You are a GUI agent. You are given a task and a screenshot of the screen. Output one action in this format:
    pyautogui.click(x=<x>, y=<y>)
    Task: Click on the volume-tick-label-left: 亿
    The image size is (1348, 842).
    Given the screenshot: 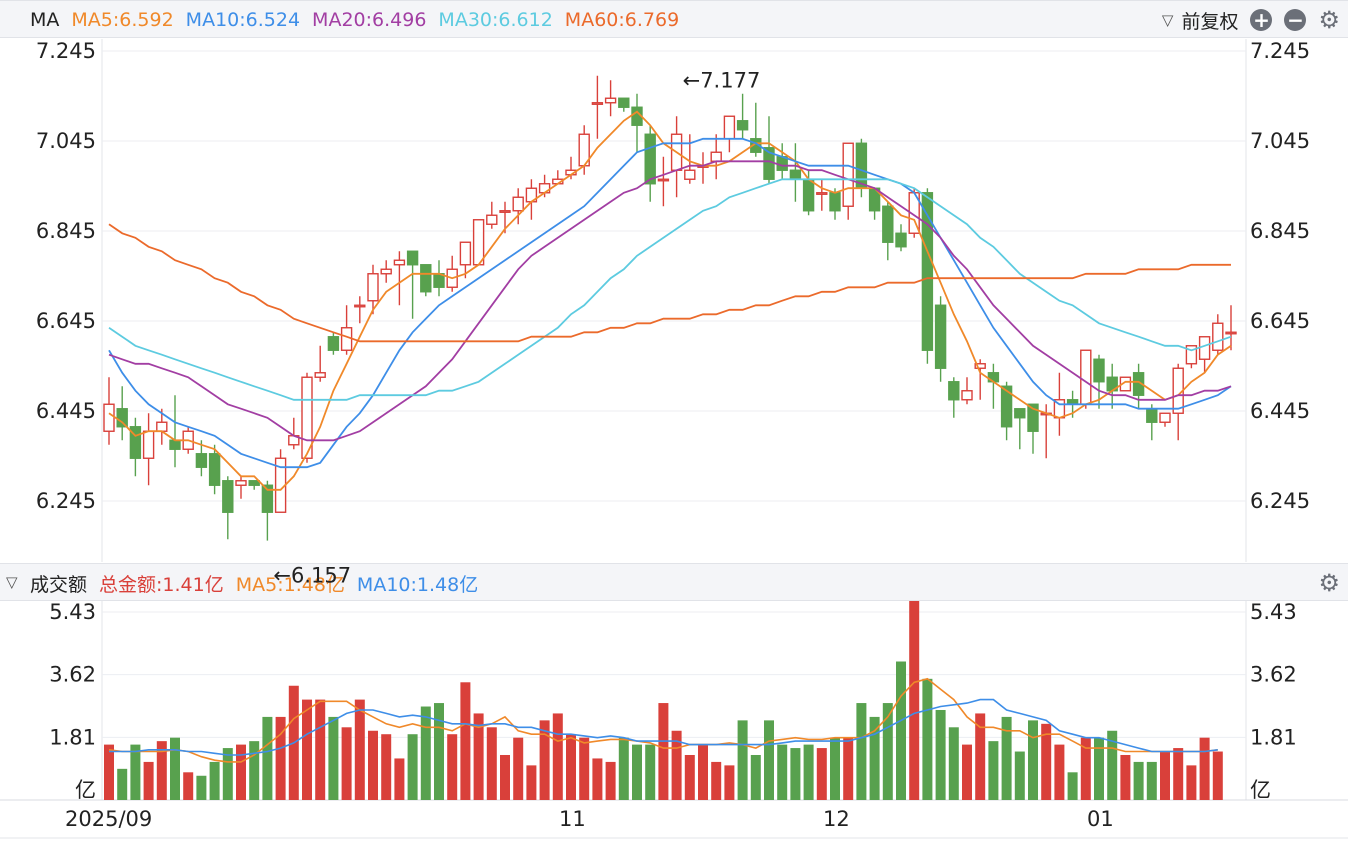 What is the action you would take?
    pyautogui.click(x=85, y=790)
    